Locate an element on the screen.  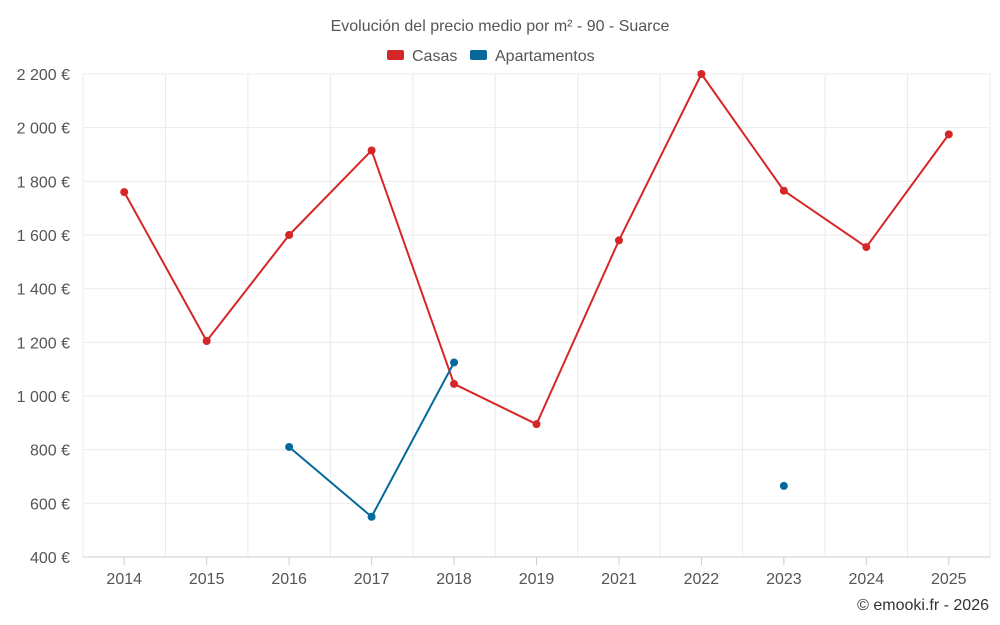
y-tick-label: 2 000 € is located at coordinates (43, 129).